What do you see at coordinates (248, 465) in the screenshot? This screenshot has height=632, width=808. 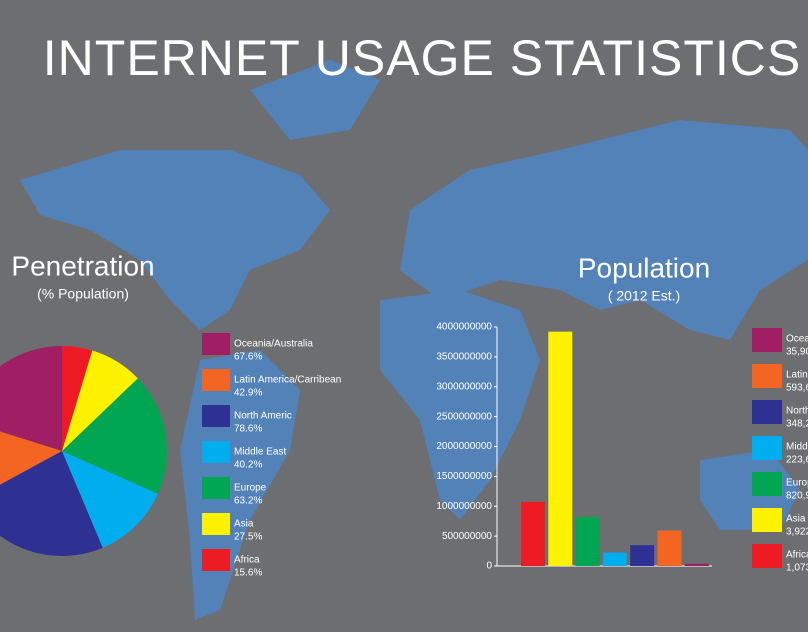 I see `legend-value: 40.2%` at bounding box center [248, 465].